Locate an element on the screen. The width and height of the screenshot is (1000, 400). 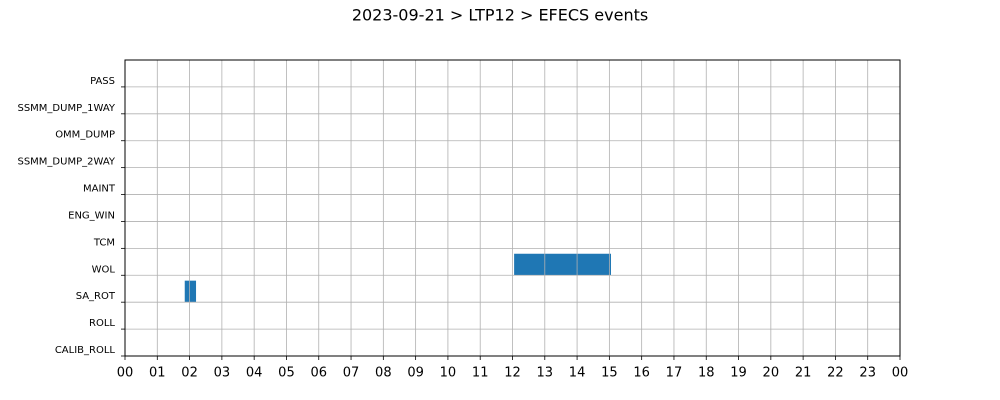
x-tick-label: 13 is located at coordinates (545, 373).